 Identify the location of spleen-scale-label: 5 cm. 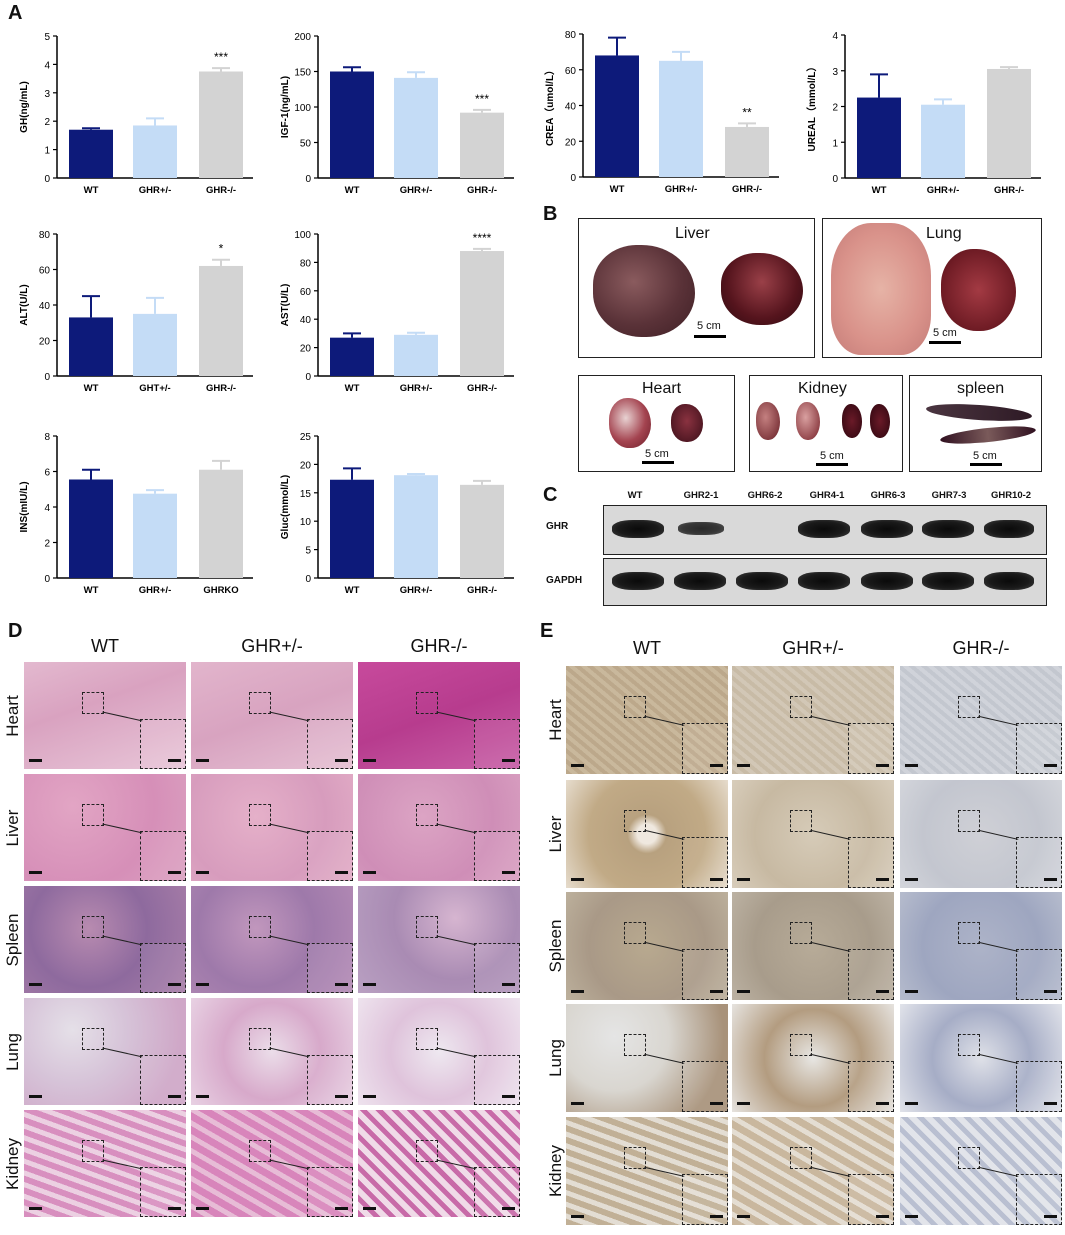
(985, 456).